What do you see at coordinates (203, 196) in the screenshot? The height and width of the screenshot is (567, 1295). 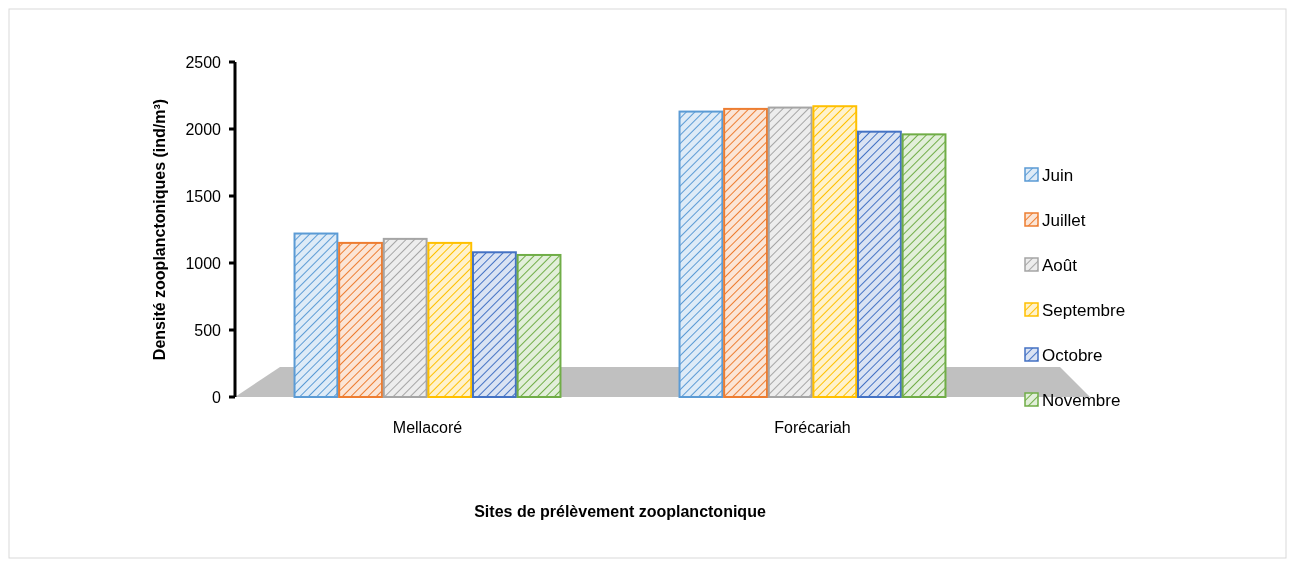 I see `y-tick-label: 1500` at bounding box center [203, 196].